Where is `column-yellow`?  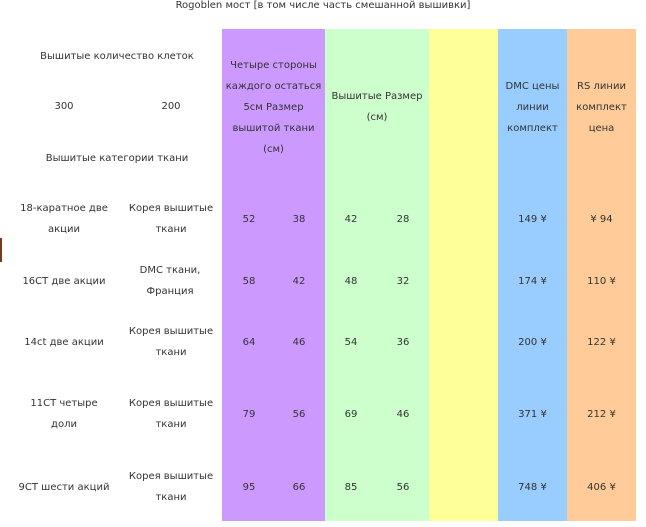
column-yellow is located at coordinates (463, 275).